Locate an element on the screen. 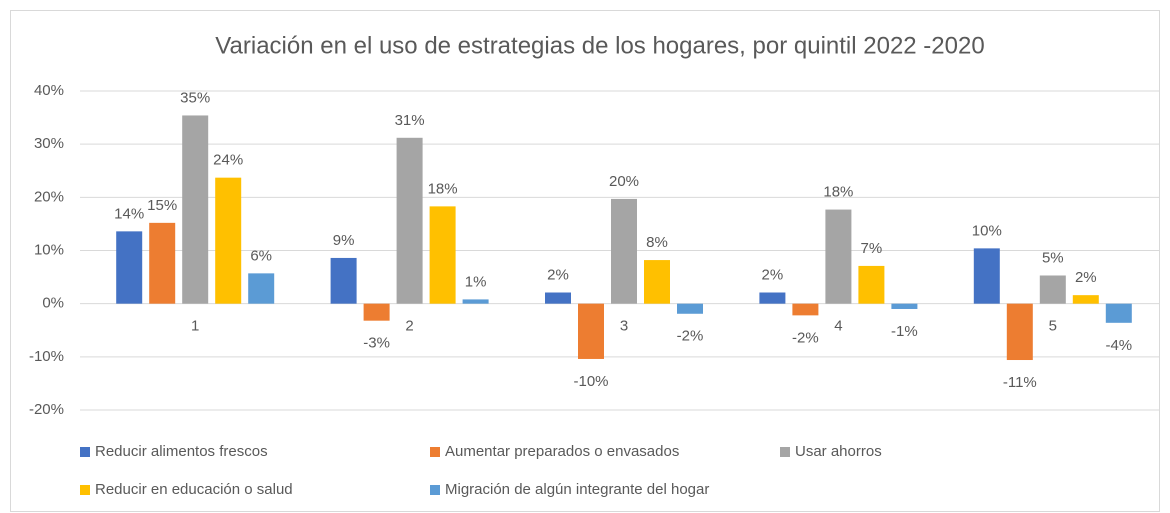 The image size is (1170, 513). data-label: 5% is located at coordinates (1053, 257).